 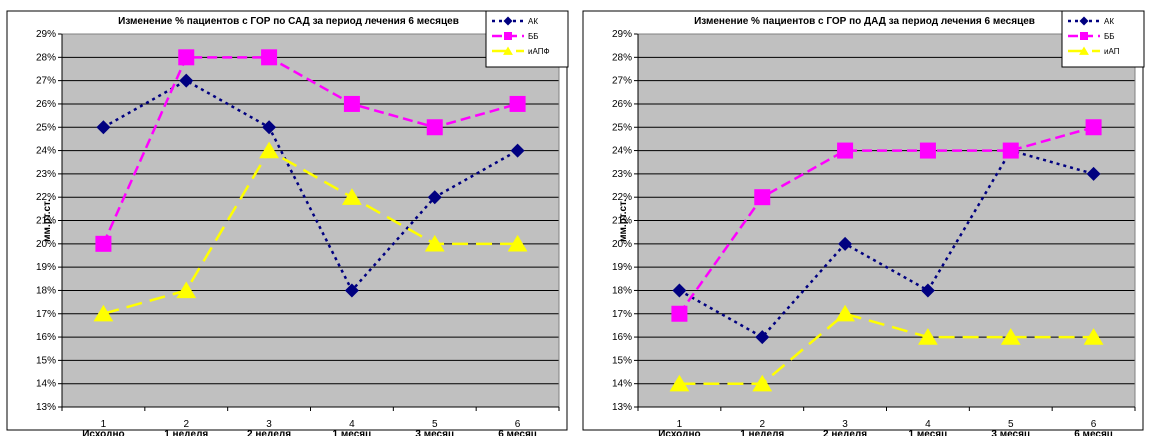 I want to click on y-tick-label: 24%, so click(x=622, y=151).